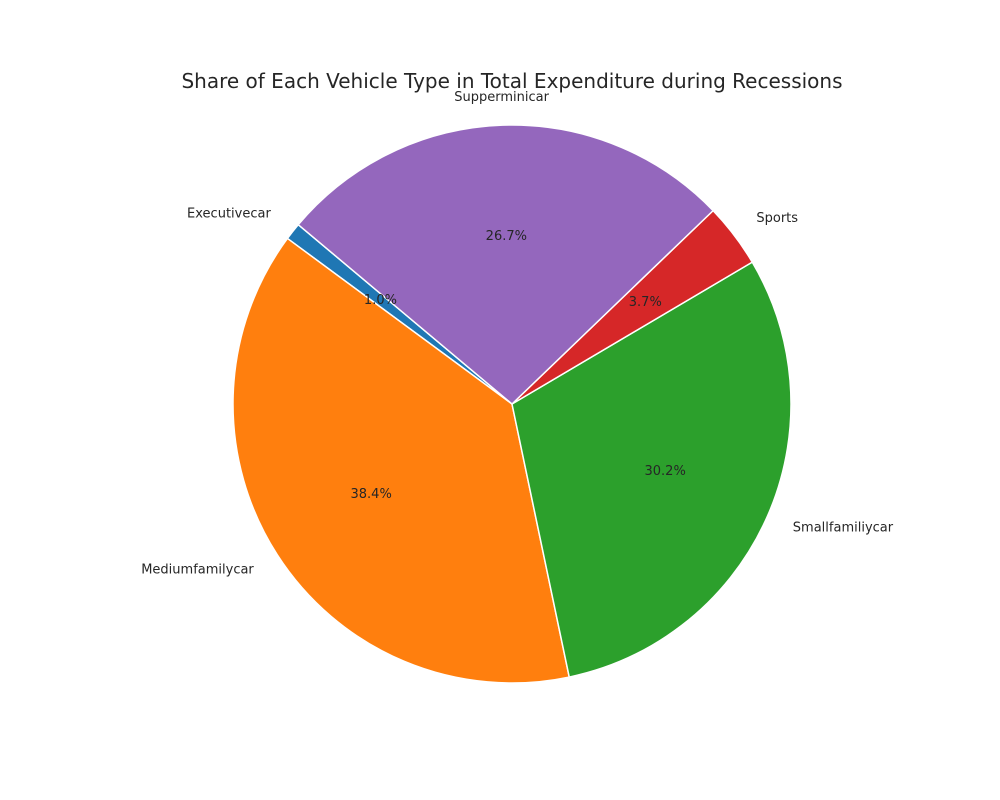  I want to click on percent-label-sports: 3.7%, so click(645, 302).